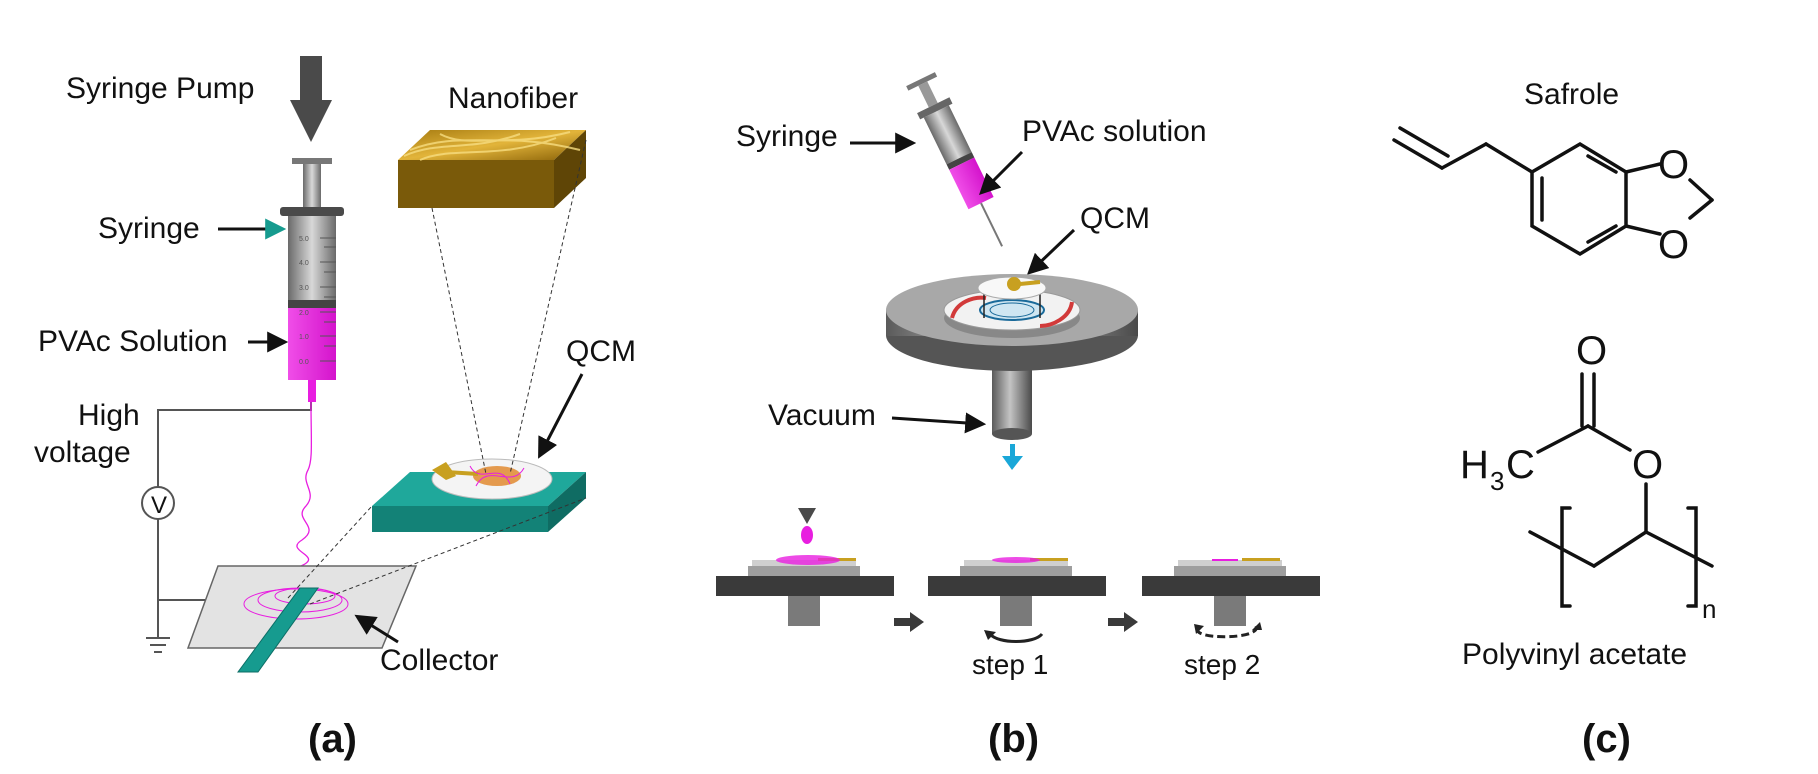  I want to click on syringe-pump-arrow-icon, so click(311, 99).